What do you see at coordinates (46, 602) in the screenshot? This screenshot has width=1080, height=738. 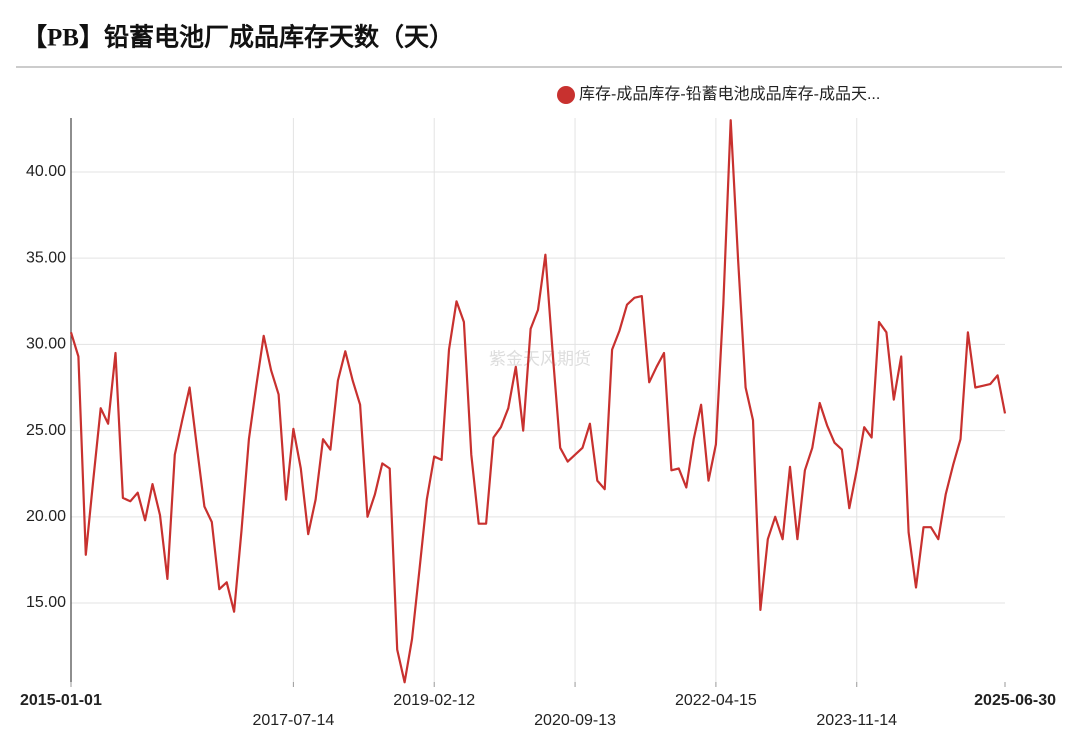 I see `y-tick-label: 15.00` at bounding box center [46, 602].